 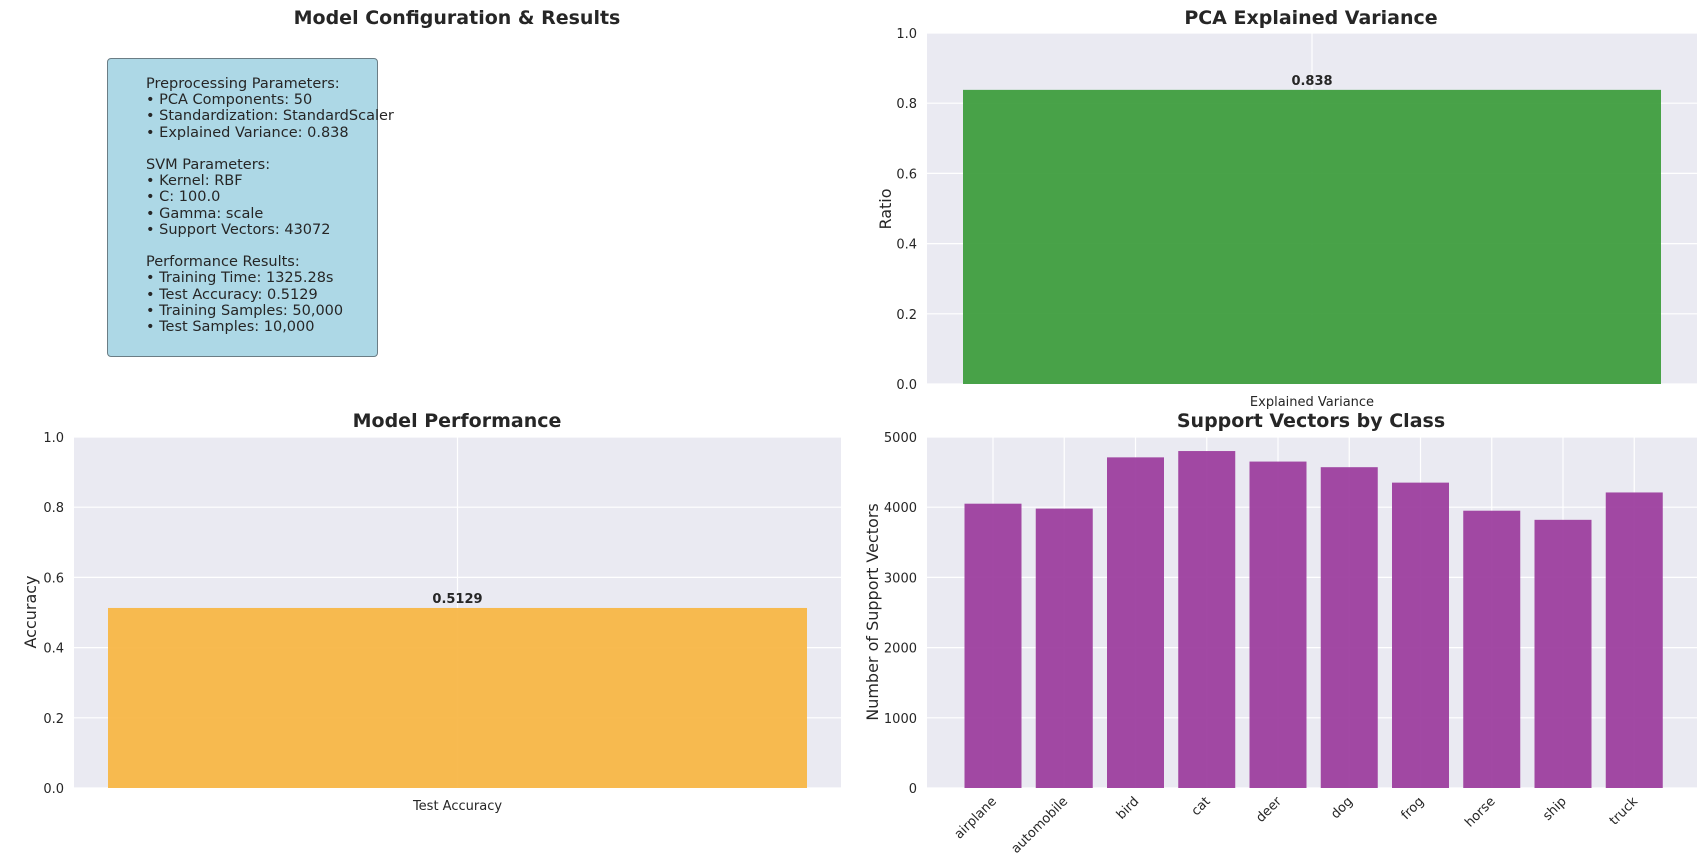 I want to click on support-vectors-bar-cat, so click(x=1207, y=619).